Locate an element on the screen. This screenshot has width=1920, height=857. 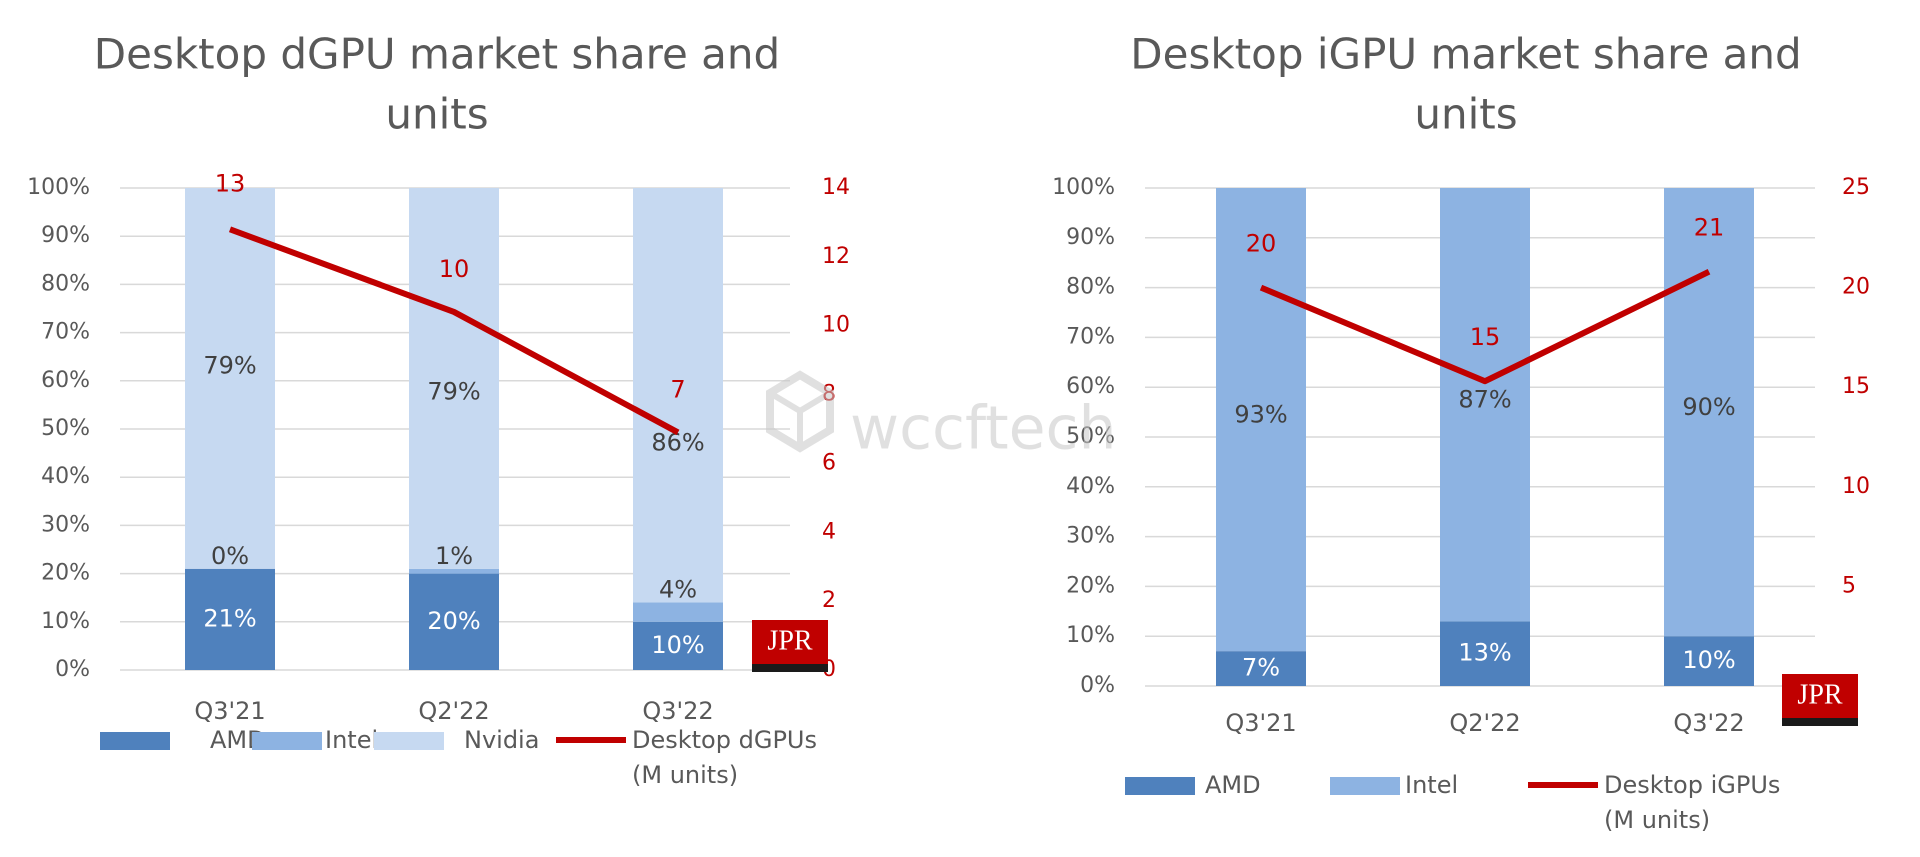
y2-tick-label: 6 is located at coordinates (829, 462).